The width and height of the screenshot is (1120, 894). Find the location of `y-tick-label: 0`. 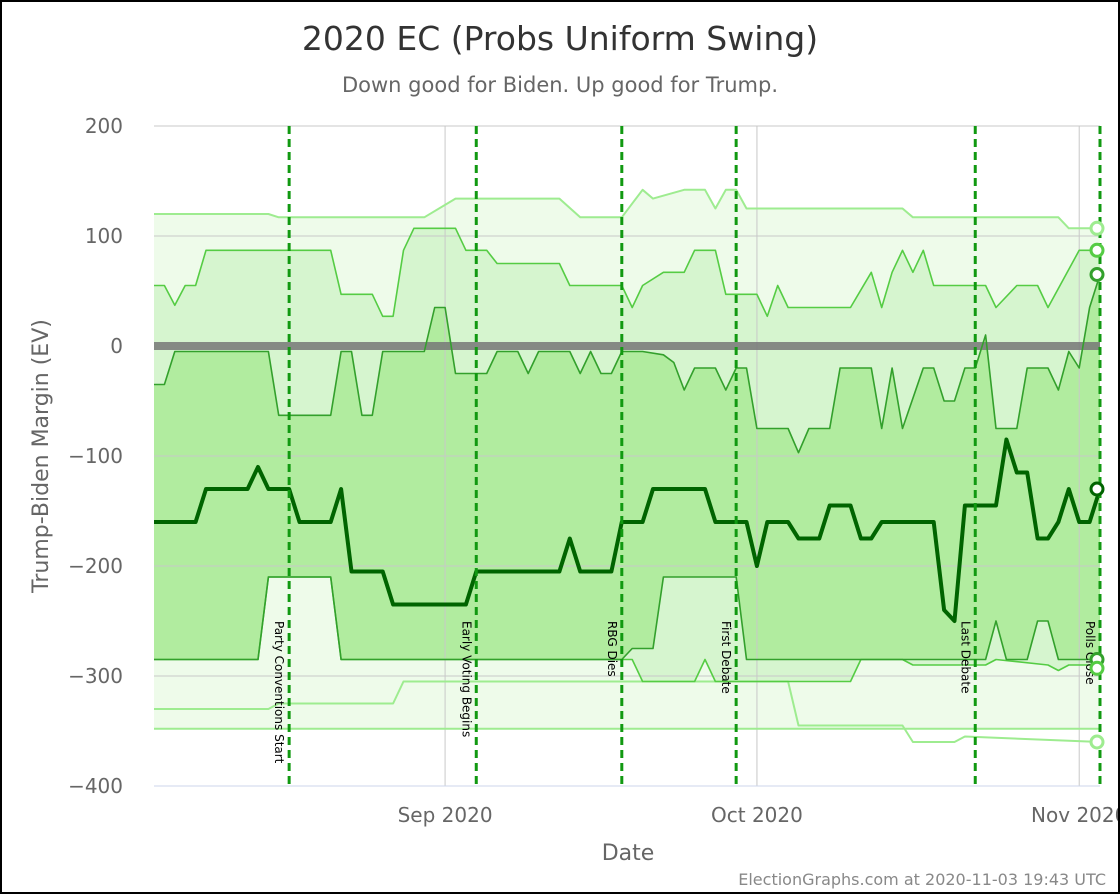

y-tick-label: 0 is located at coordinates (116, 346).